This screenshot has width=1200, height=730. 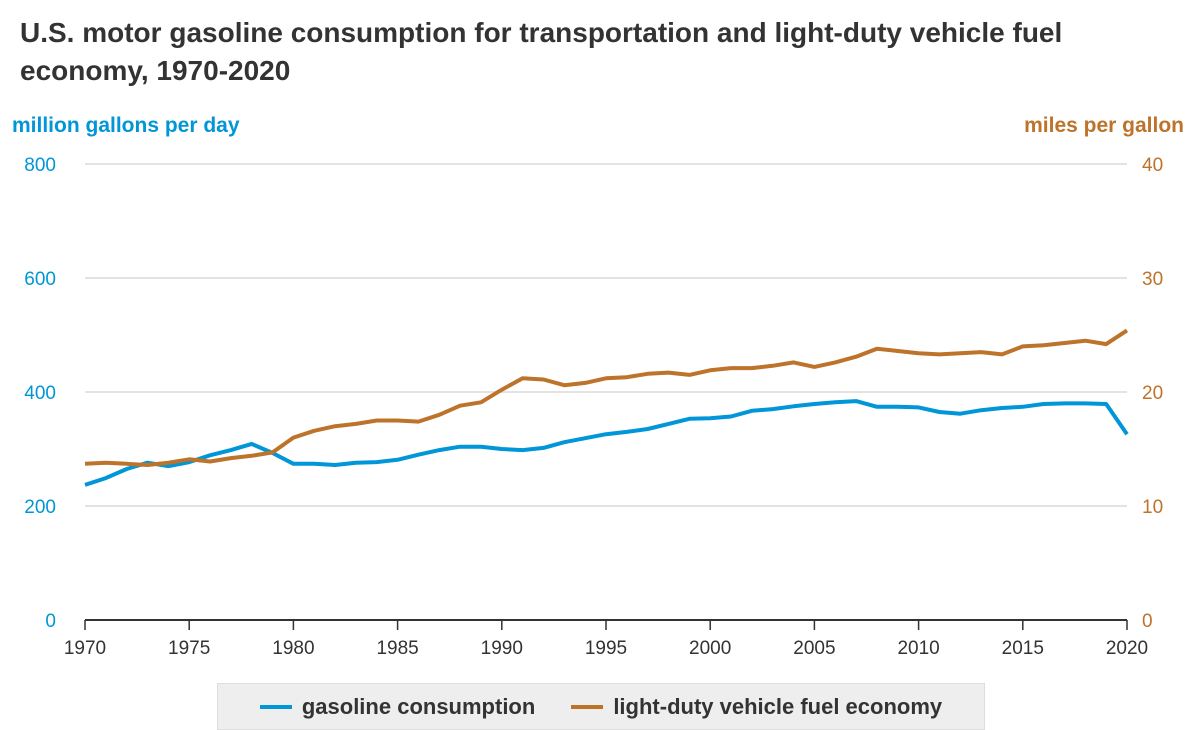 I want to click on y-tick-right-label: 40, so click(x=1152, y=165).